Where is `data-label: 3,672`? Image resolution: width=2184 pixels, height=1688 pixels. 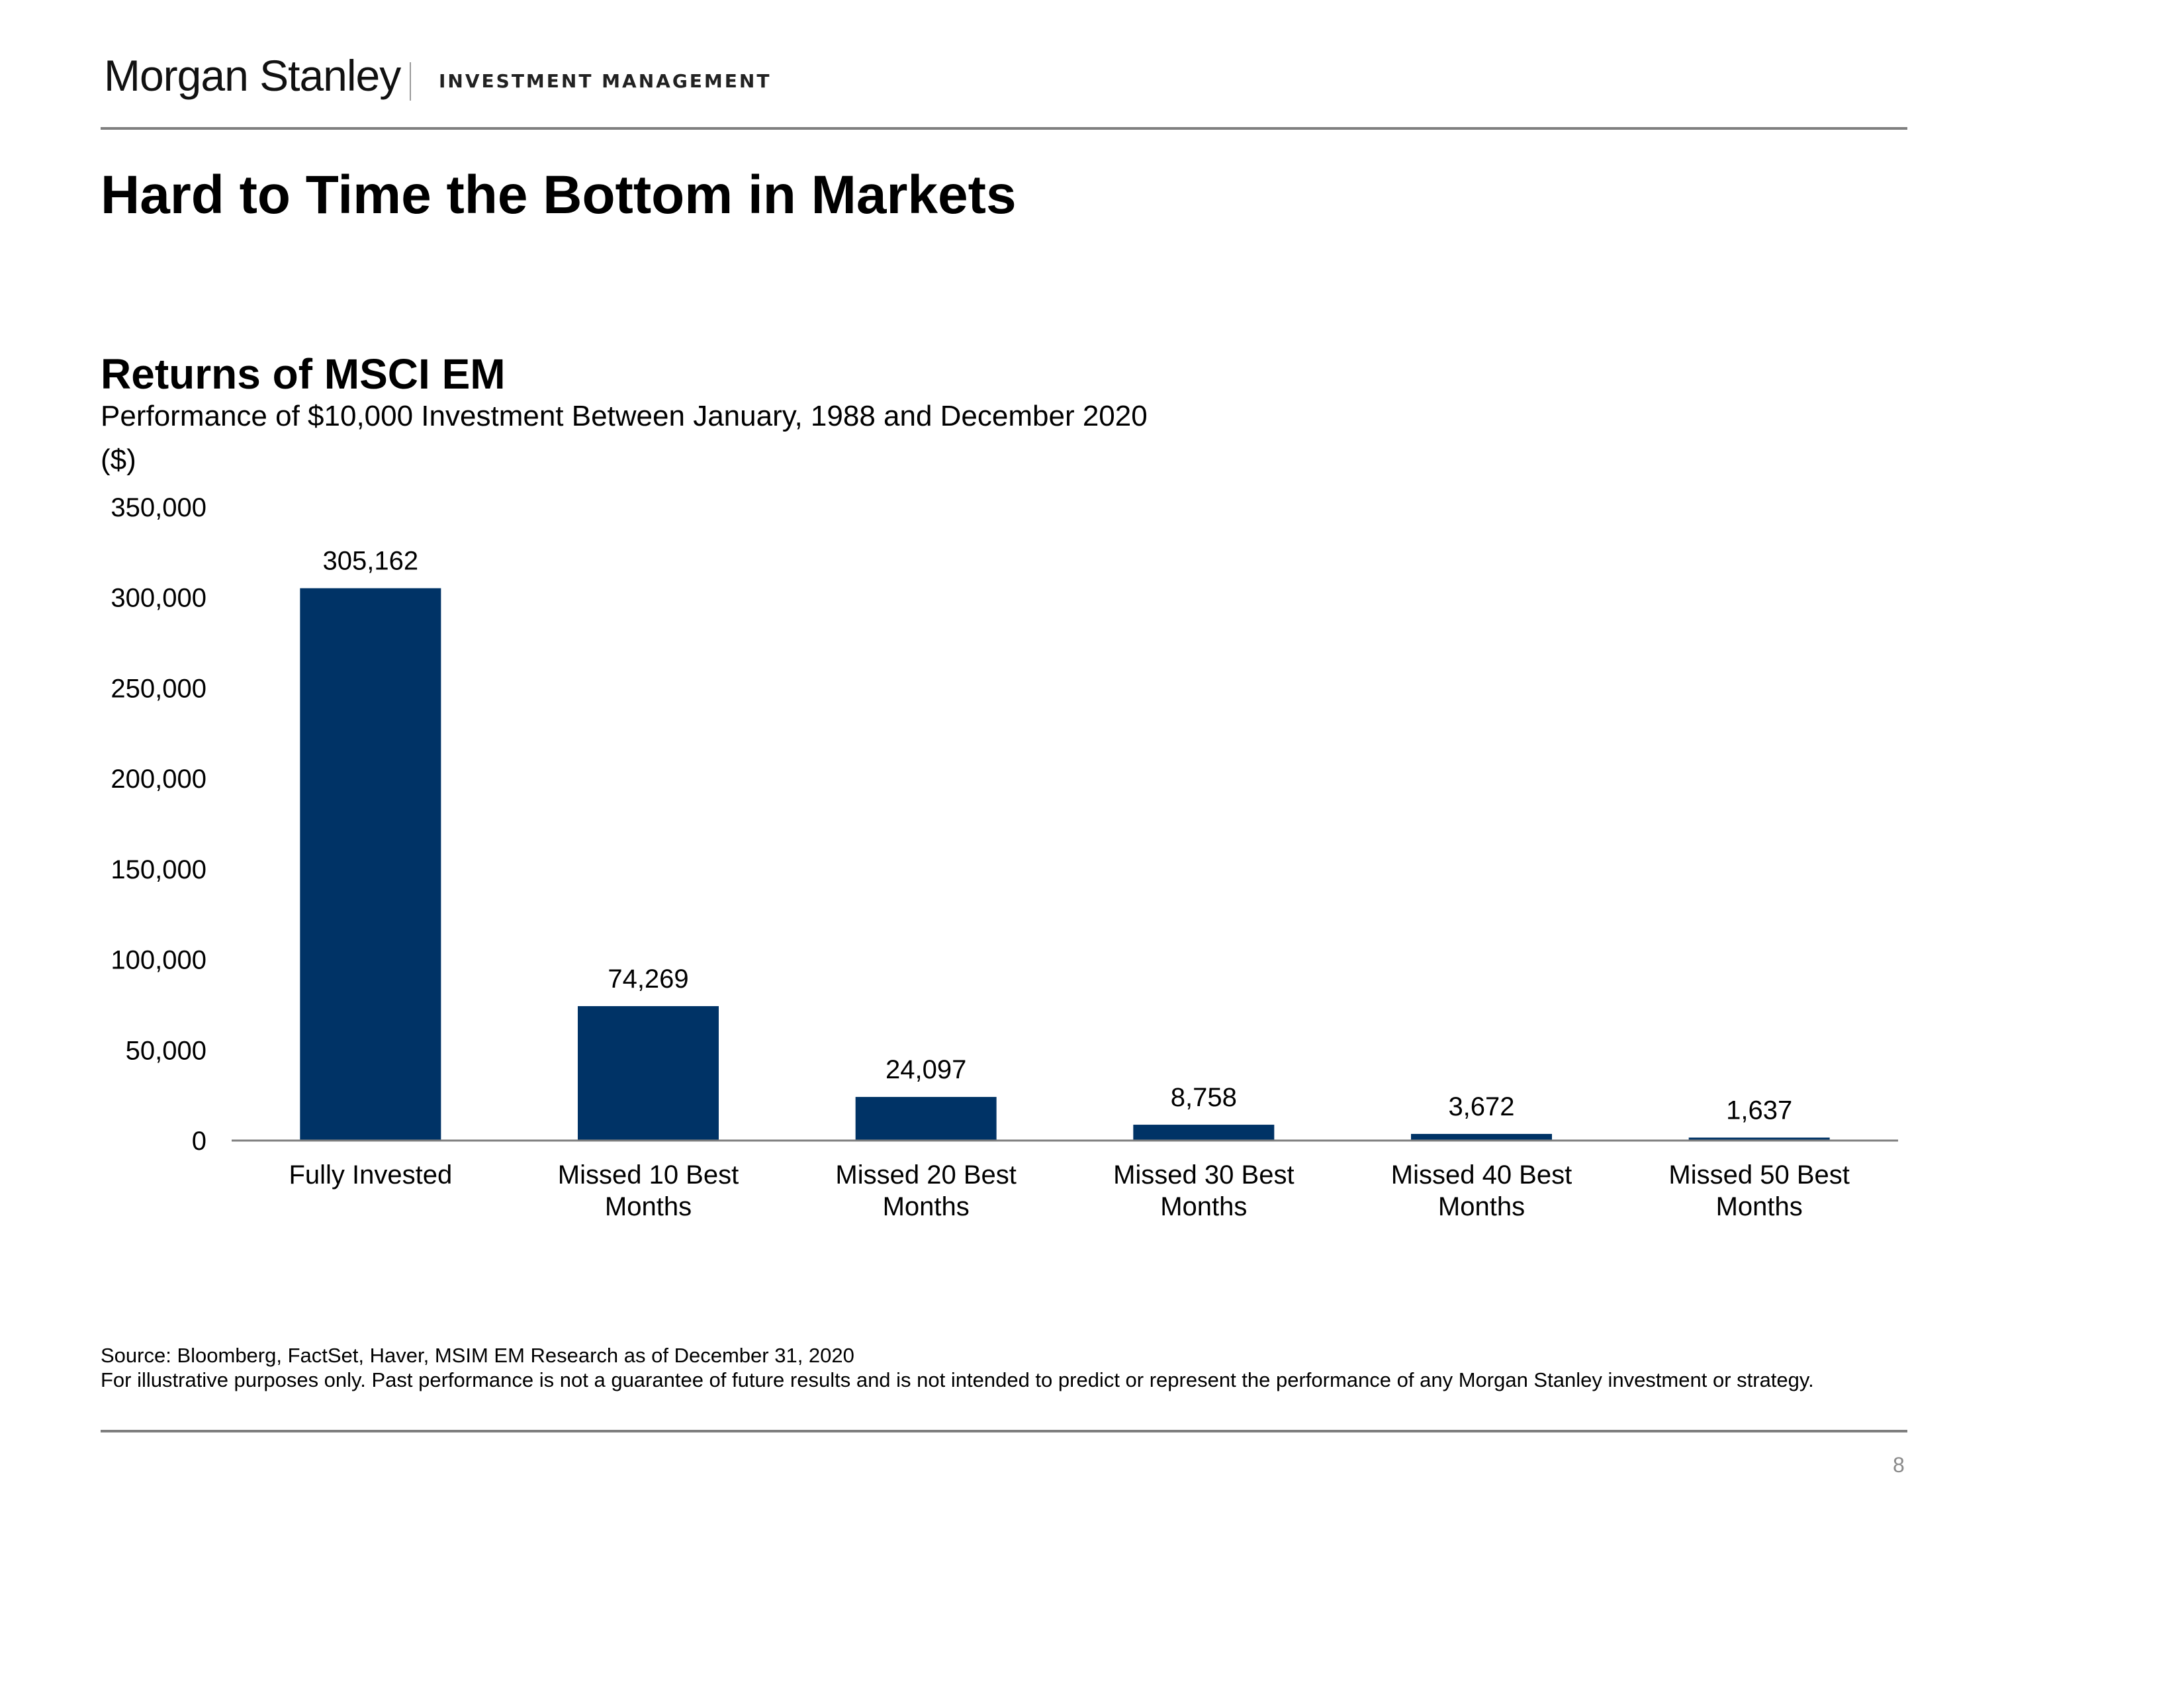
data-label: 3,672 is located at coordinates (1481, 1106).